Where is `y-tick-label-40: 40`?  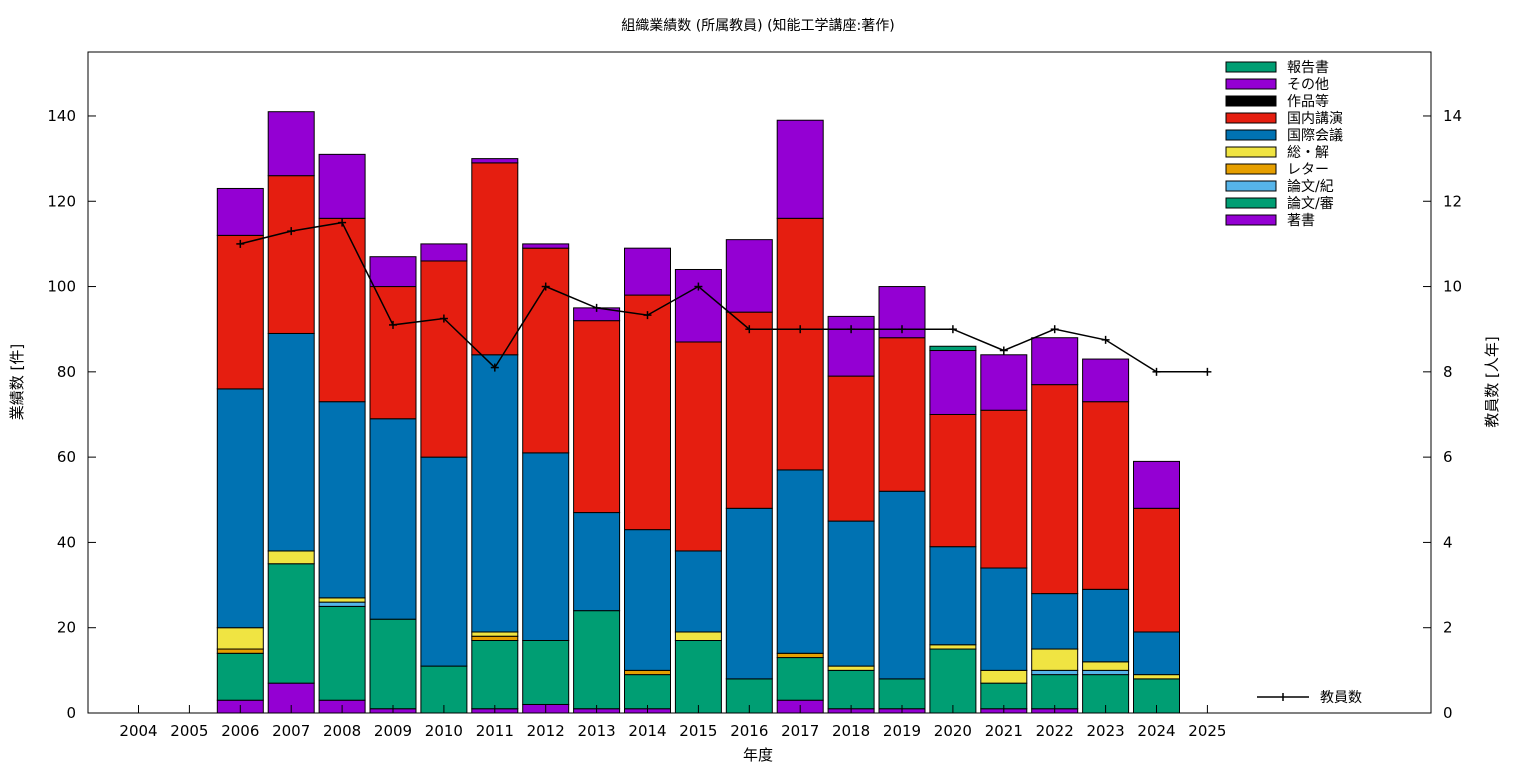
y-tick-label-40: 40 is located at coordinates (66, 542).